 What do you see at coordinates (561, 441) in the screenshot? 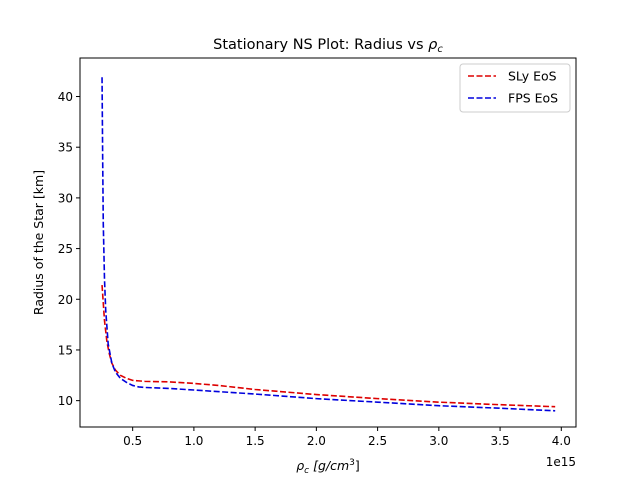
I see `x-tick-label: 4.0` at bounding box center [561, 441].